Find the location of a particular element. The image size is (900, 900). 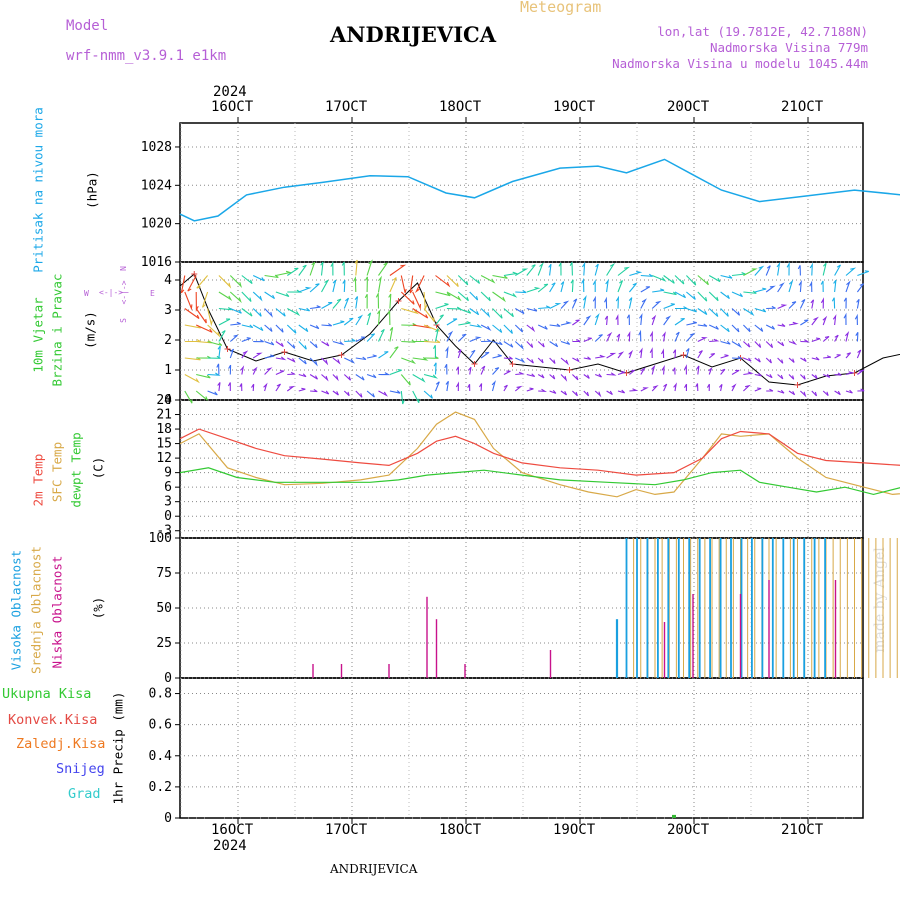

ytick-label-r-3: 0.6 is located at coordinates (160, 725).